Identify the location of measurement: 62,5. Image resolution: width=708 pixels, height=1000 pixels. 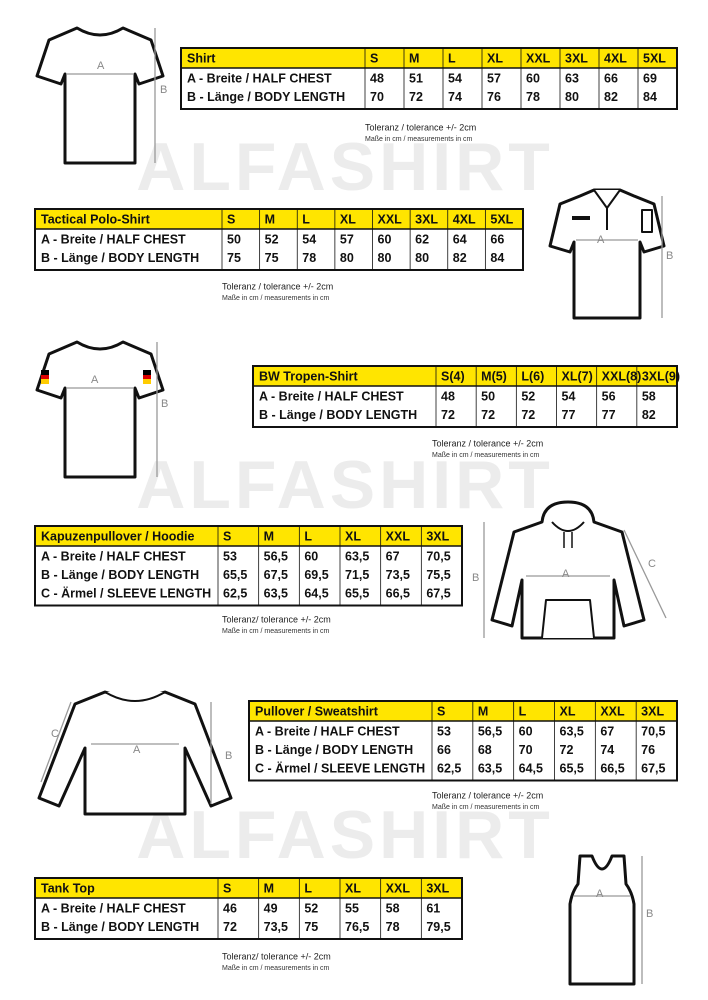
(235, 594).